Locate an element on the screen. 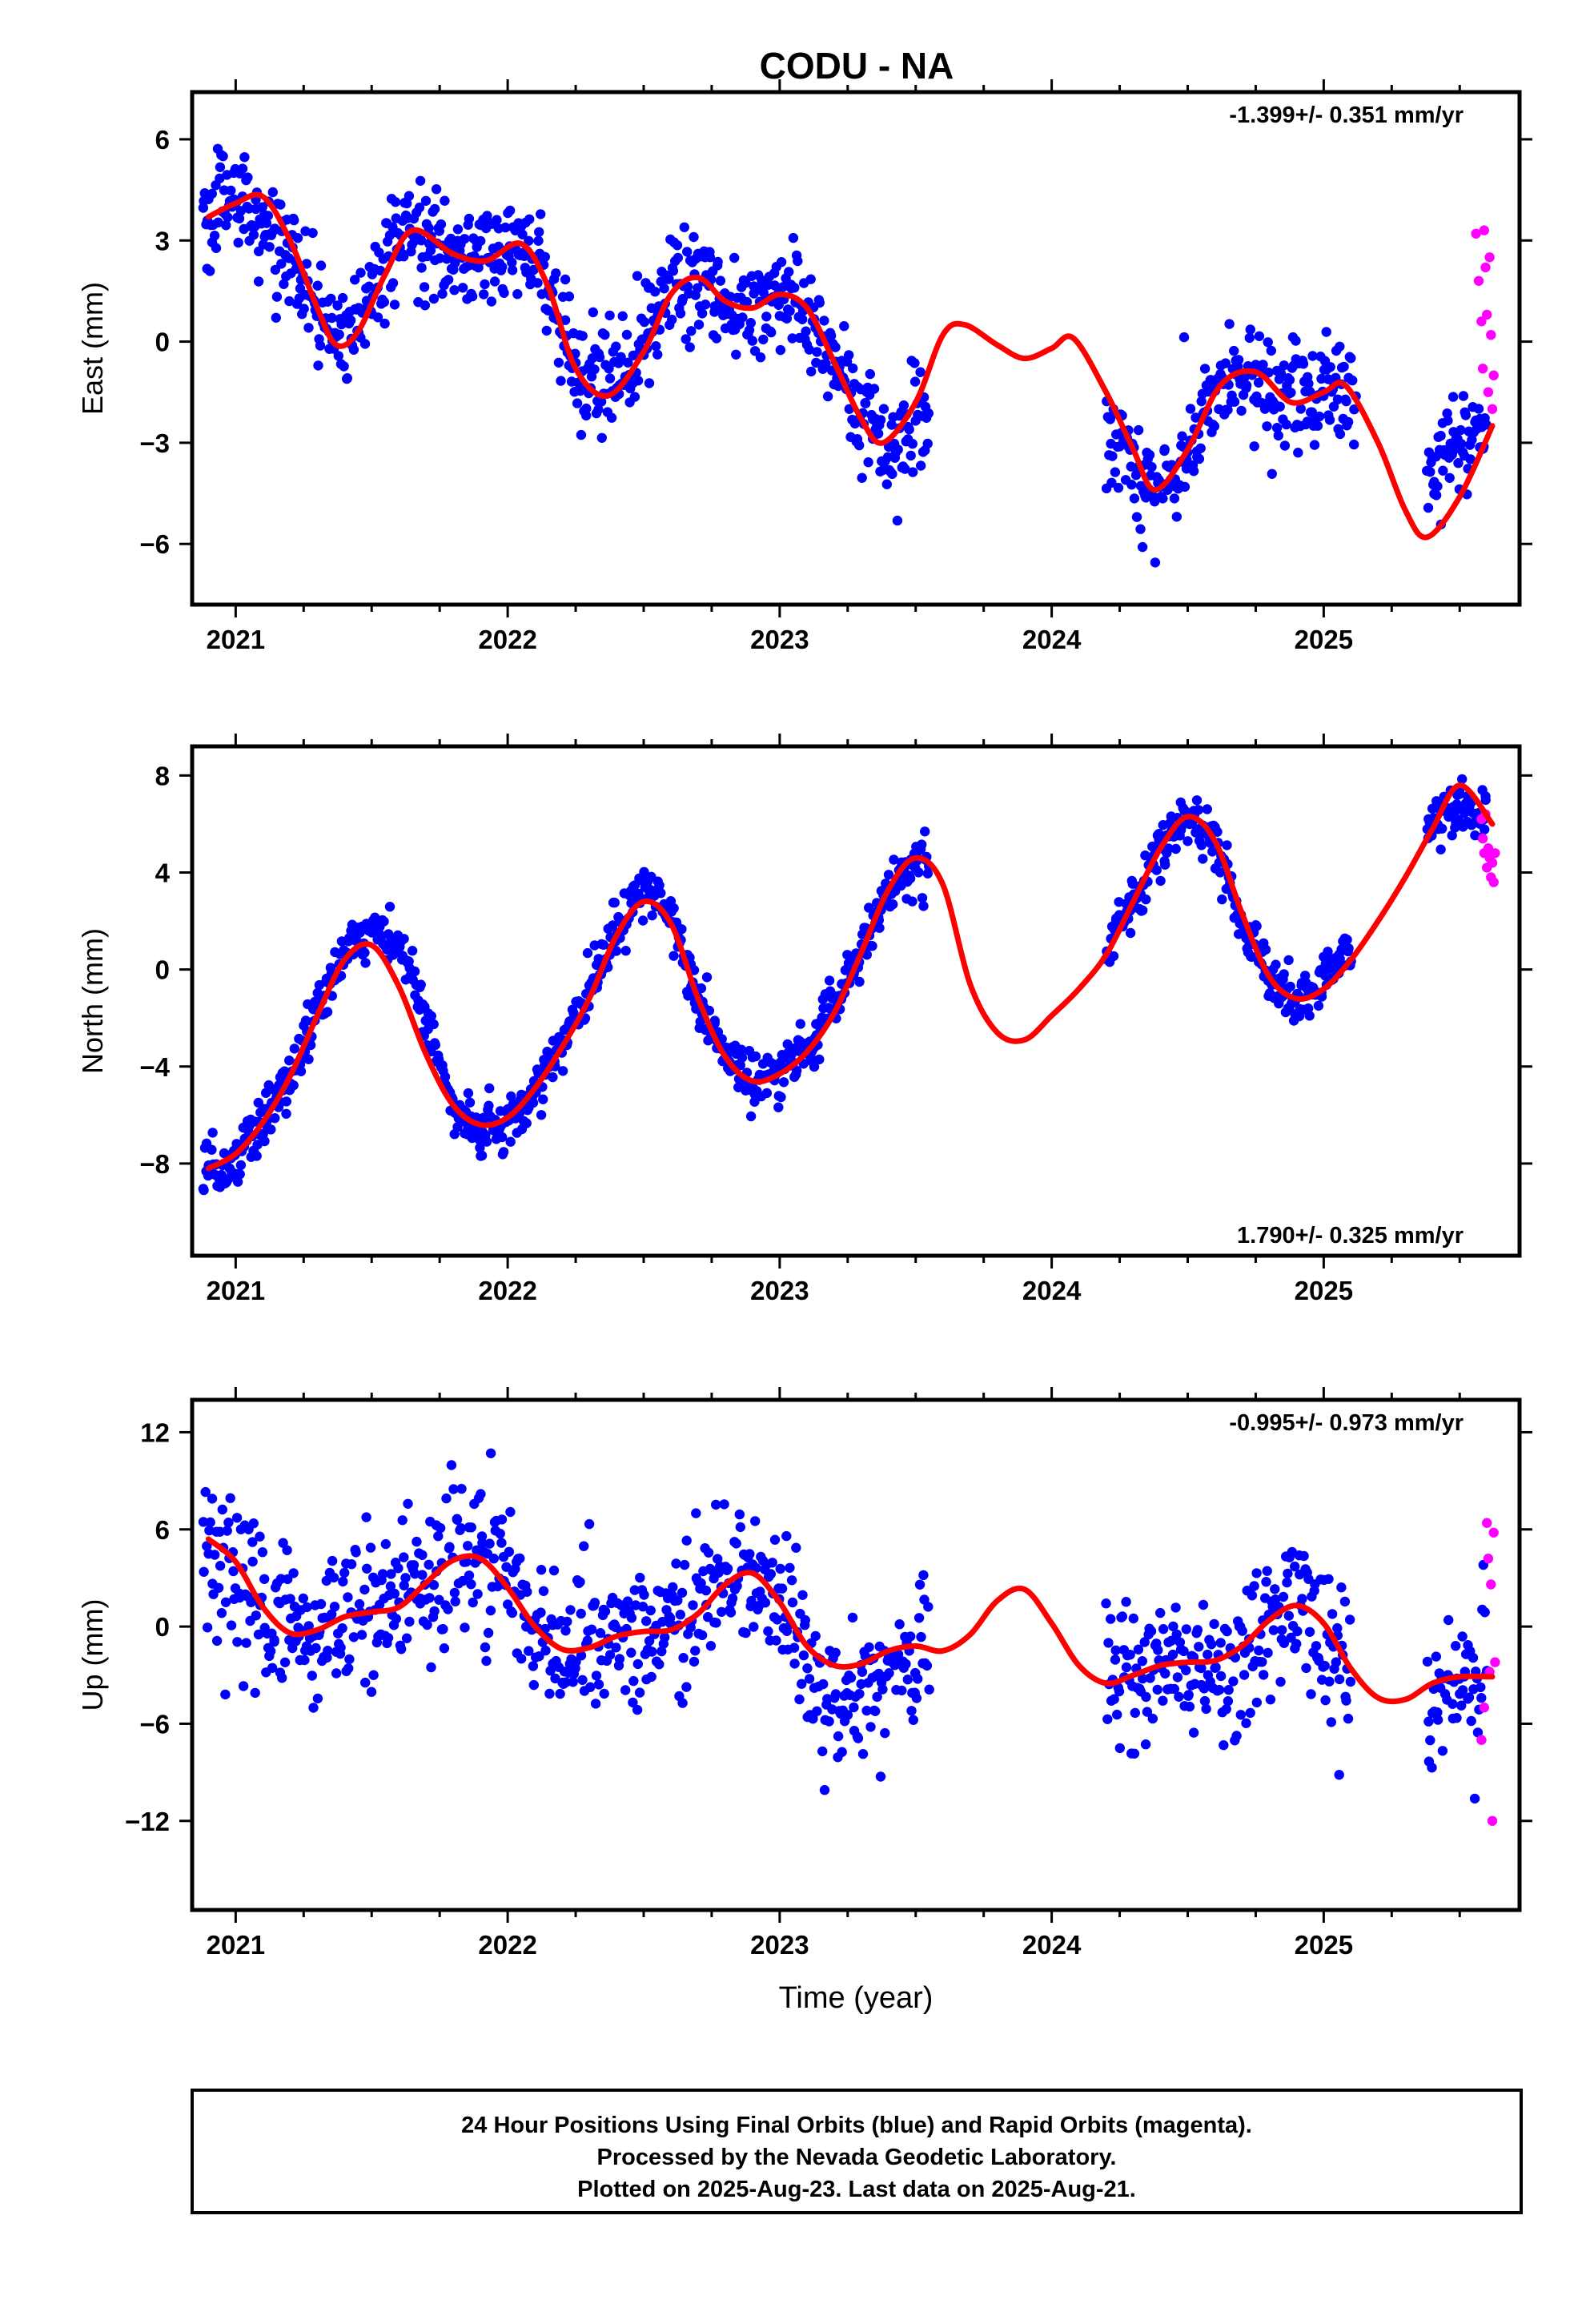 This screenshot has height=2324, width=1582. x-tick-label: 2023 is located at coordinates (779, 639).